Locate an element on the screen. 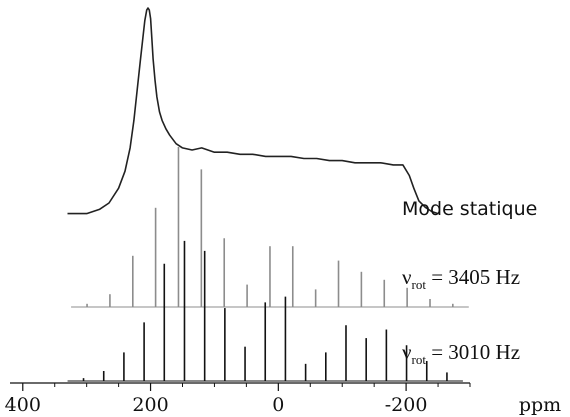  x-tick-label: 200 is located at coordinates (150, 405).